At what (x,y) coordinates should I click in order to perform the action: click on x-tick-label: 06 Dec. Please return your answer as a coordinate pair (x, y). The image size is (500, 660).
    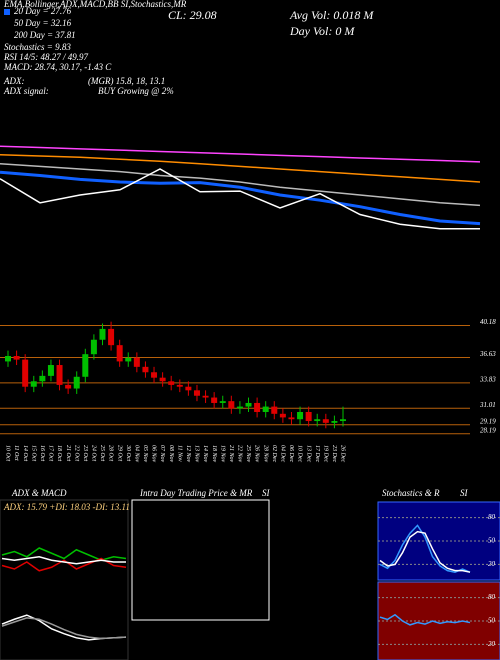
    Looking at the image, I should click on (291, 453).